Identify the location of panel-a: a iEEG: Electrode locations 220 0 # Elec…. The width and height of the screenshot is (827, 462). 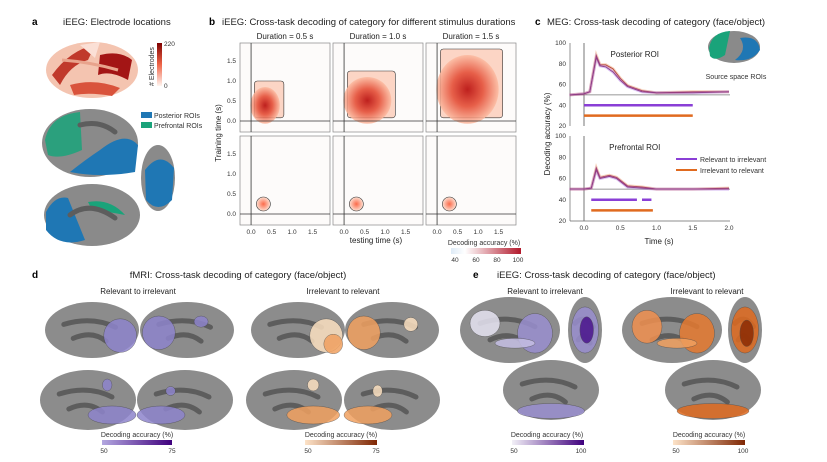
(117, 131).